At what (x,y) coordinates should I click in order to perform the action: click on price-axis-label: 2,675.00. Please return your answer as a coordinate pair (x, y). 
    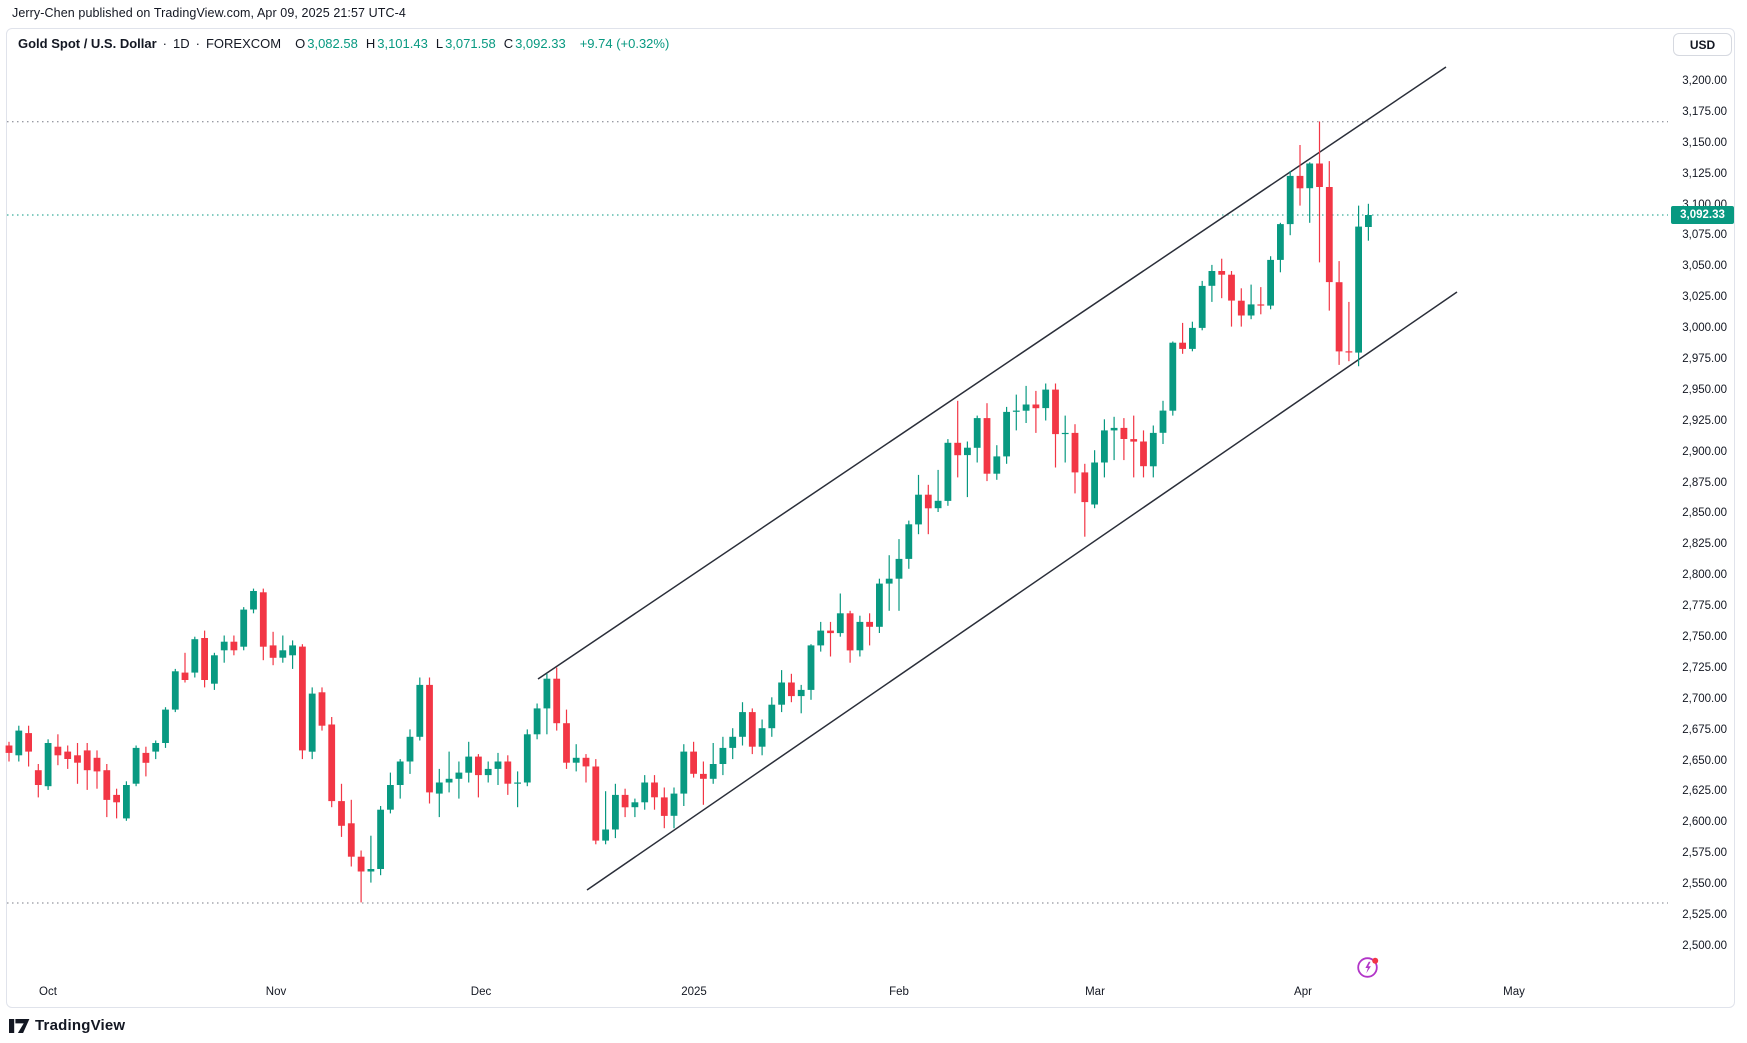
    Looking at the image, I should click on (1704, 729).